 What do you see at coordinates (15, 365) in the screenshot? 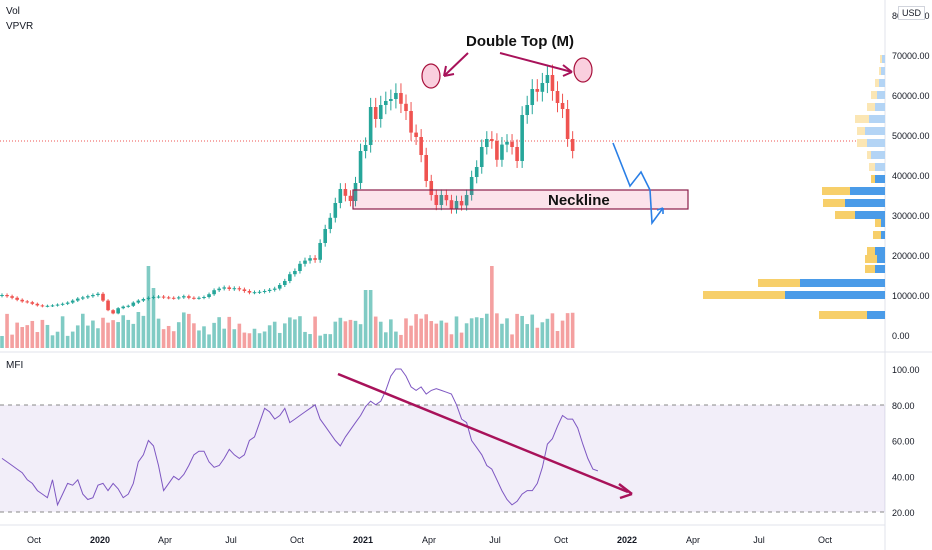
I see `mfi-label: MFI` at bounding box center [15, 365].